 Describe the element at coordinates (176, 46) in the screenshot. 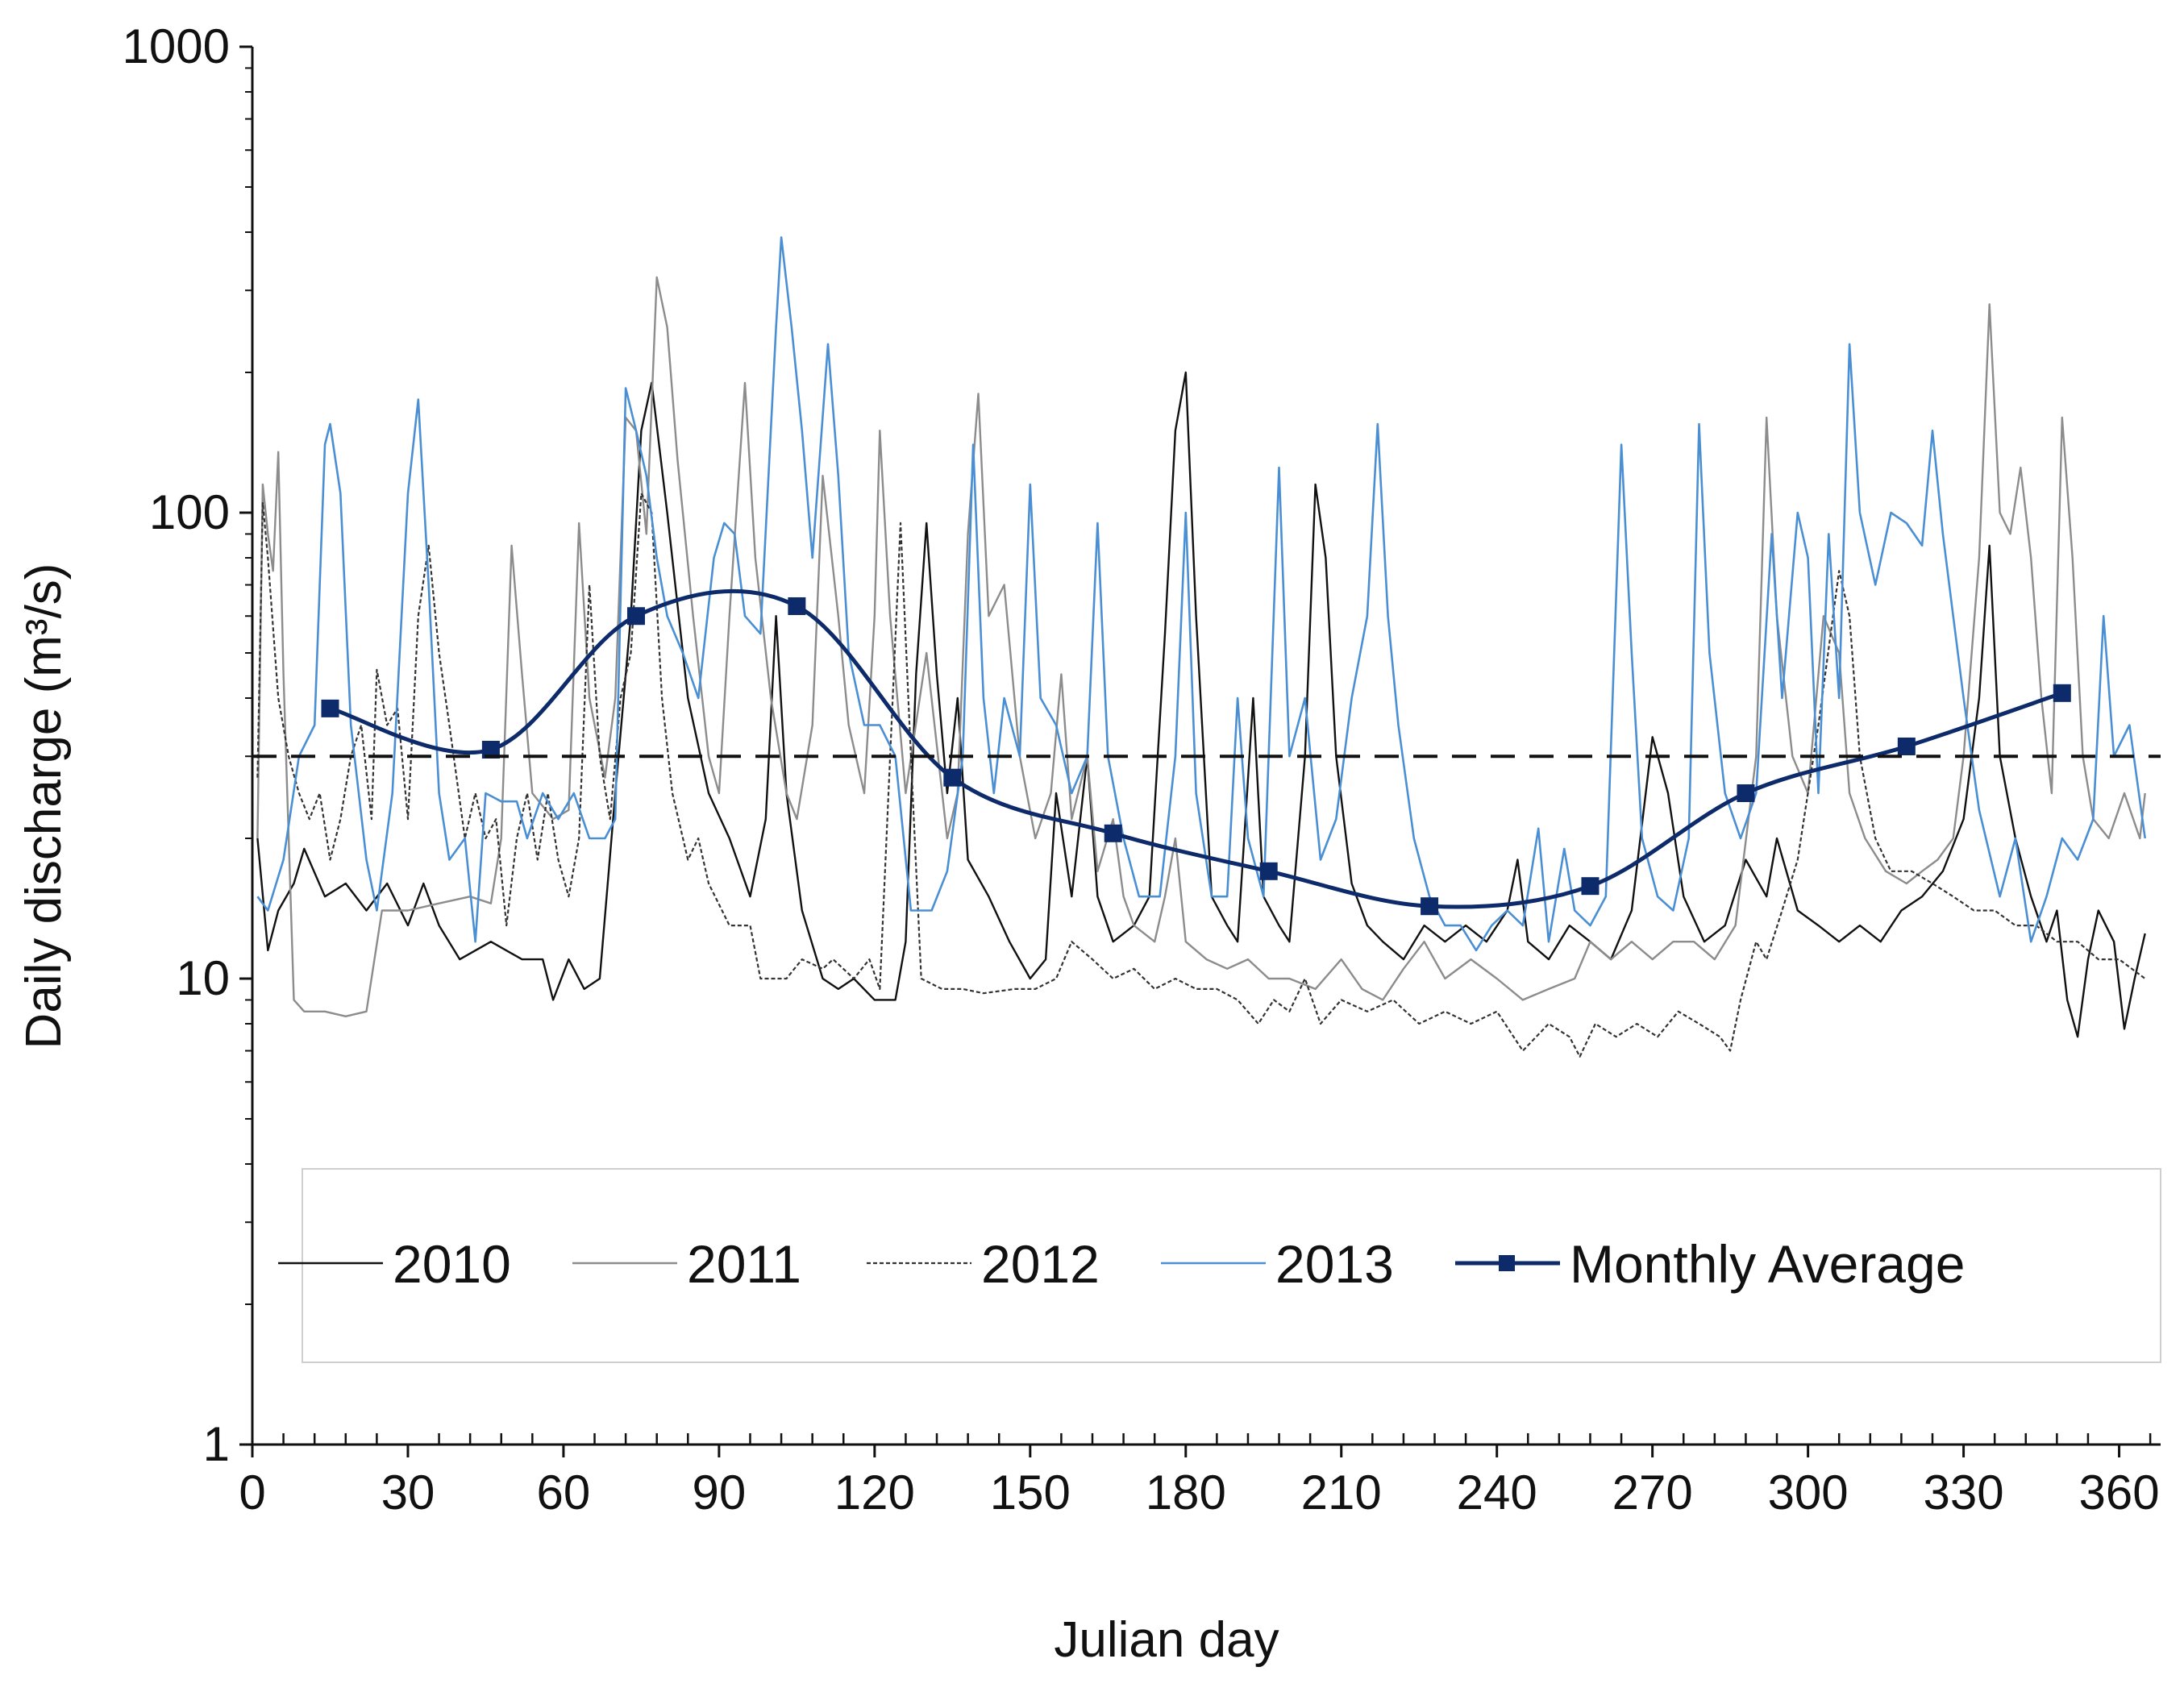

I see `y-tick-label: 1000` at that location.